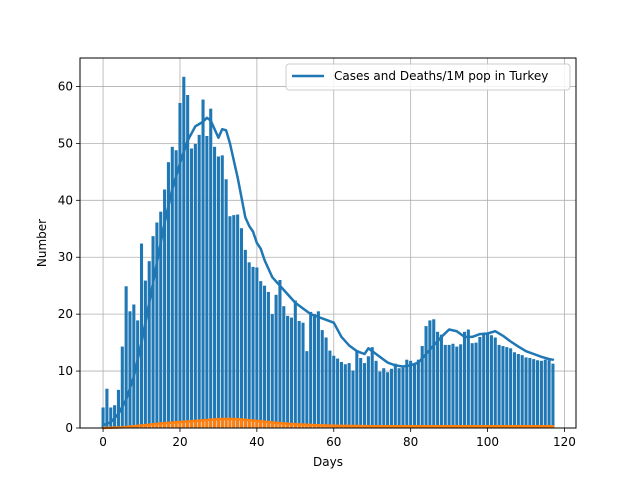 The image size is (640, 480). Describe the element at coordinates (333, 442) in the screenshot. I see `x-tick-label-3: 60` at that location.